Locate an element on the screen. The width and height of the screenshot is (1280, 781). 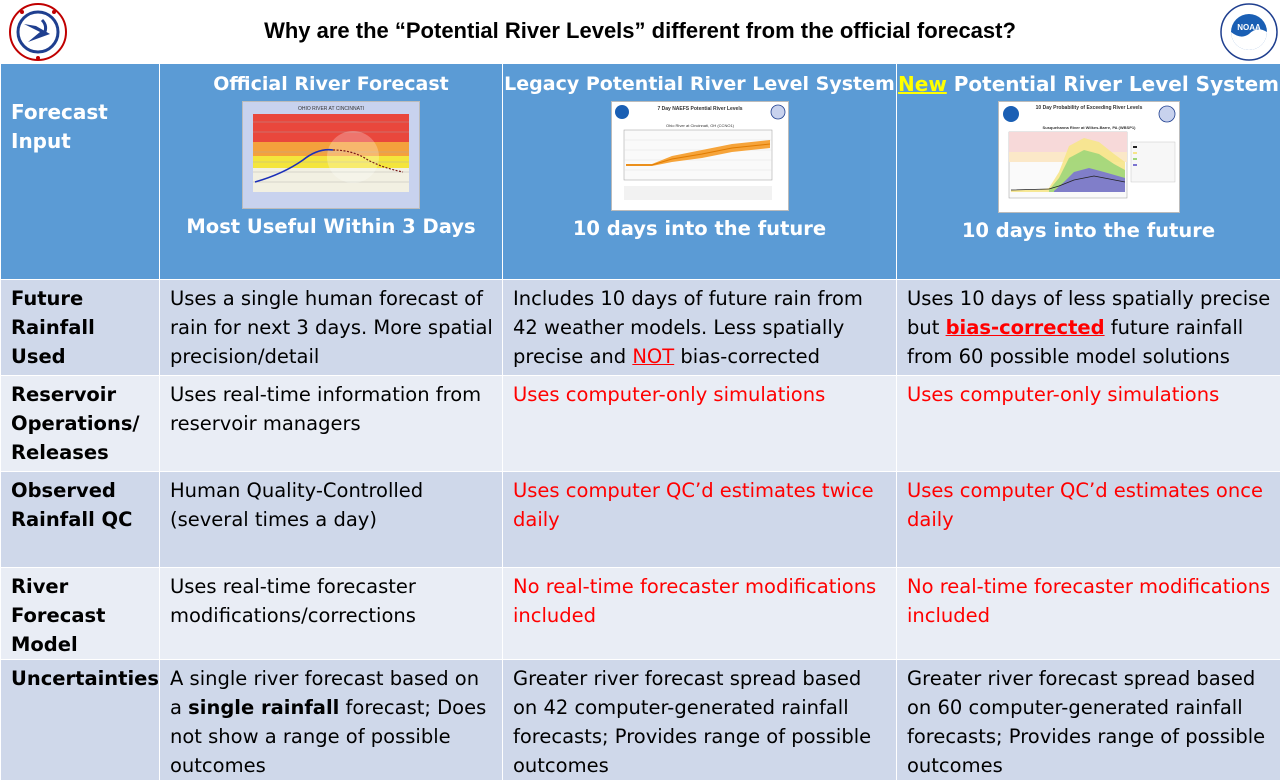
cell-legacy-observed: Uses computer QC’d estimates twice daily is located at coordinates (700, 520).